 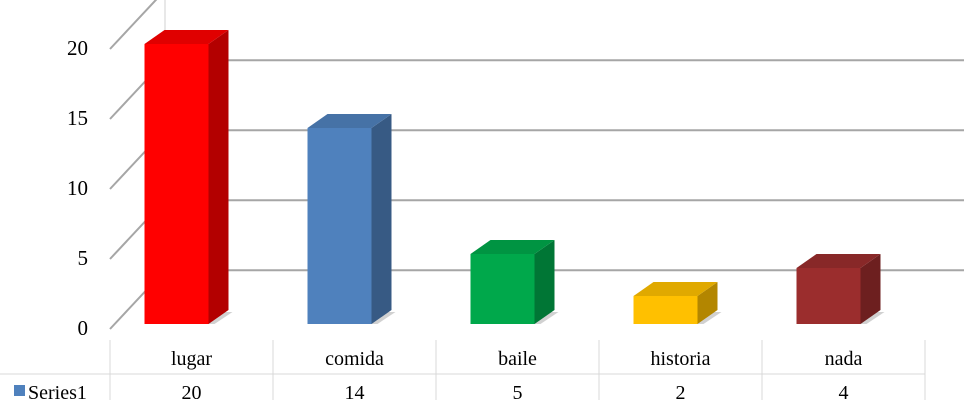 What do you see at coordinates (77, 48) in the screenshot?
I see `y-tick-label: 20` at bounding box center [77, 48].